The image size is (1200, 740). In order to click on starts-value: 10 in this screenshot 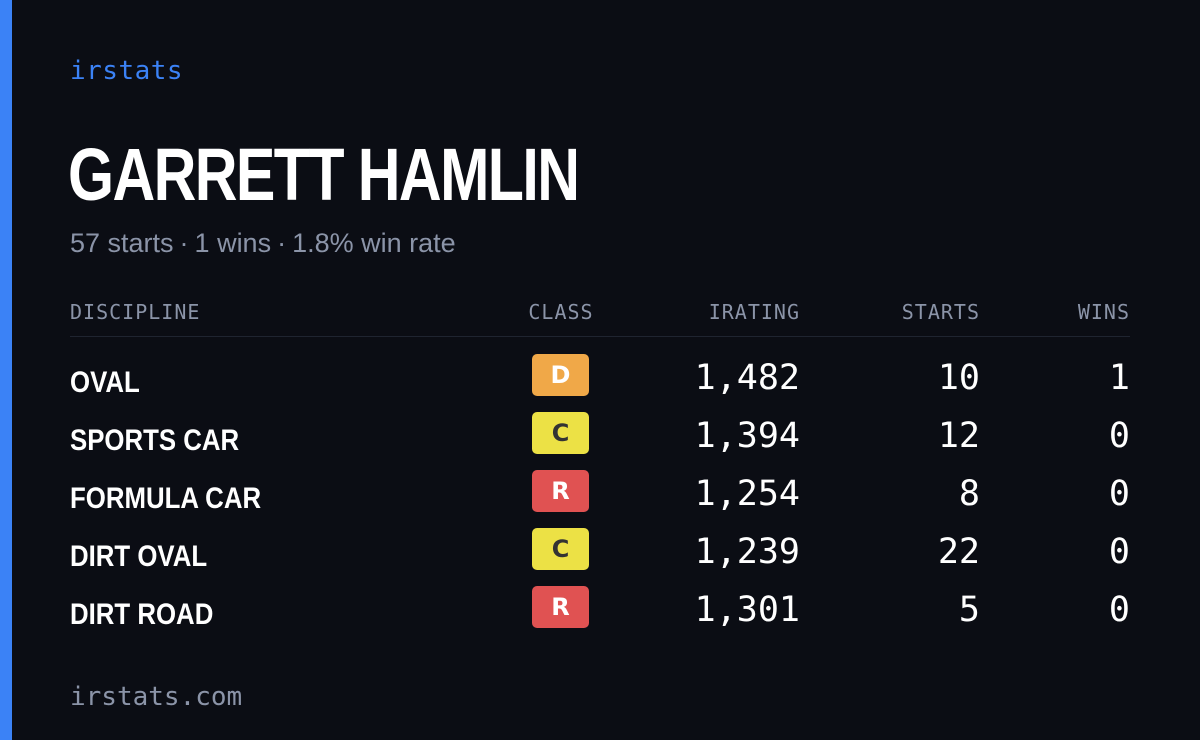, I will do `click(958, 378)`.